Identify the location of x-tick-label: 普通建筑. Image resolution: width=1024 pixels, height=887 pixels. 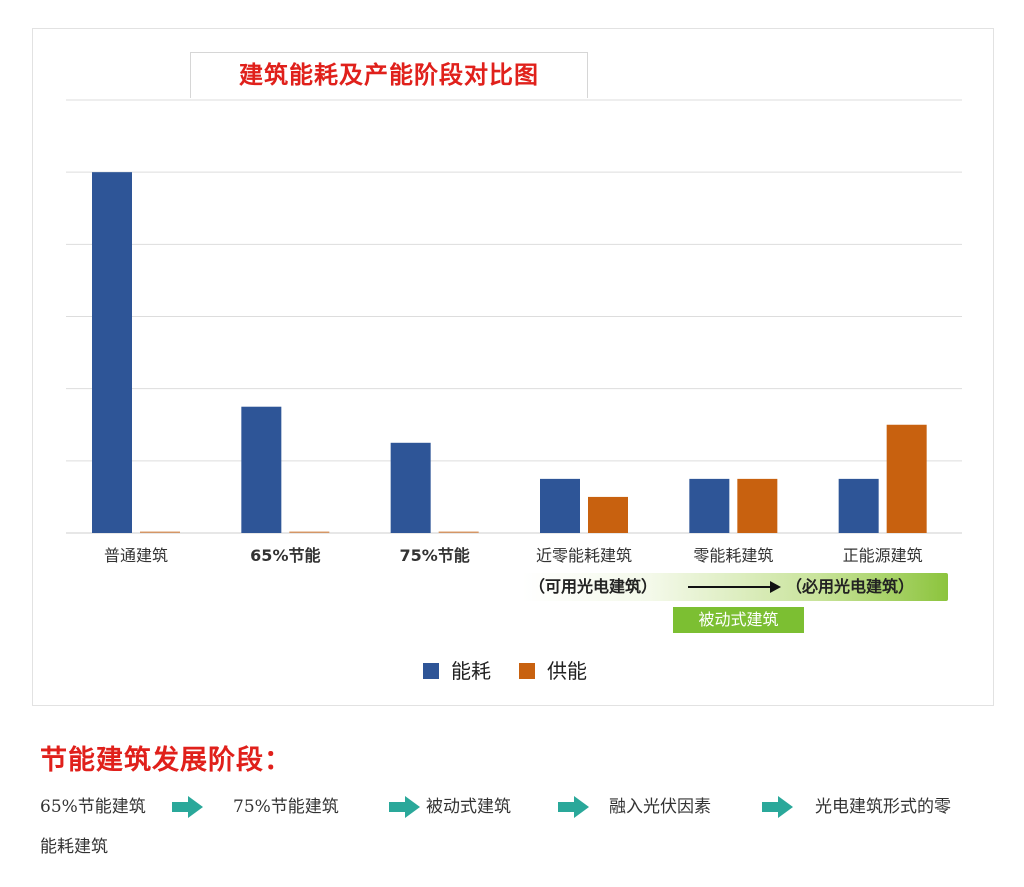
(136, 555).